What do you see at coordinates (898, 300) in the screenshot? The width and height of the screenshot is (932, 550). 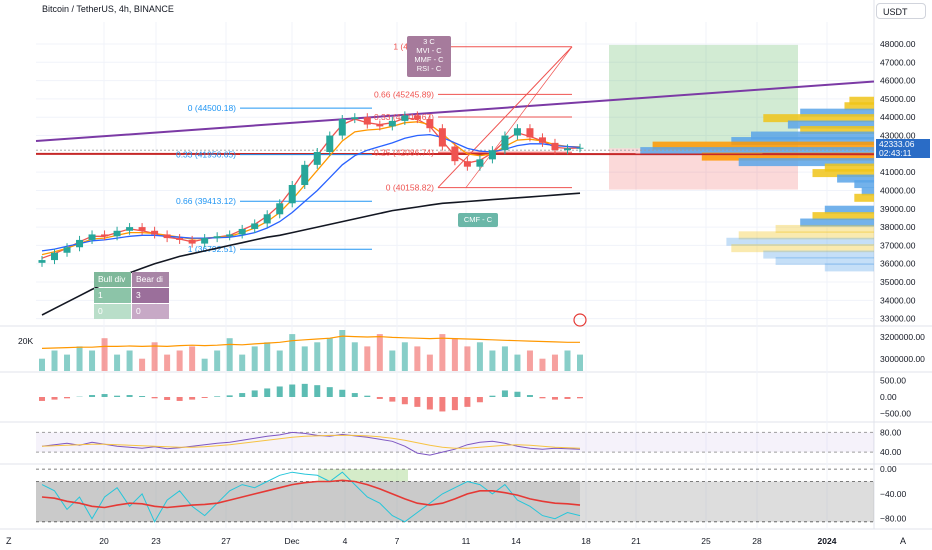 I see `y-tick-label: 34000.00` at bounding box center [898, 300].